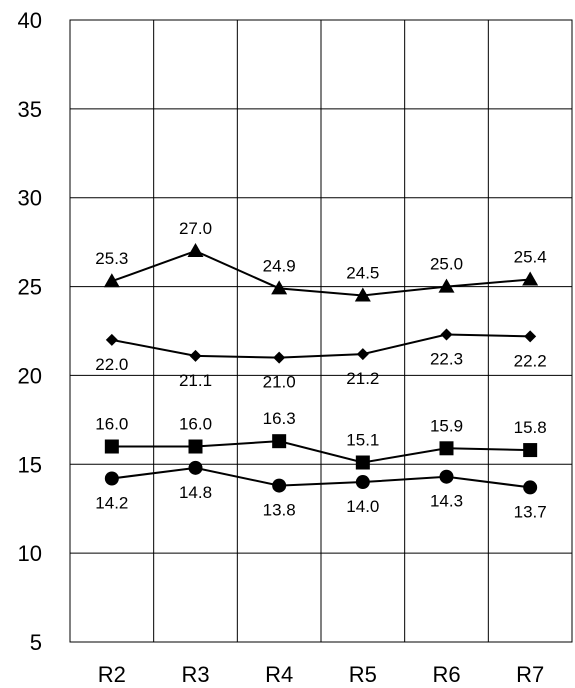 This screenshot has height=688, width=575. I want to click on data-label: 25.3, so click(111, 258).